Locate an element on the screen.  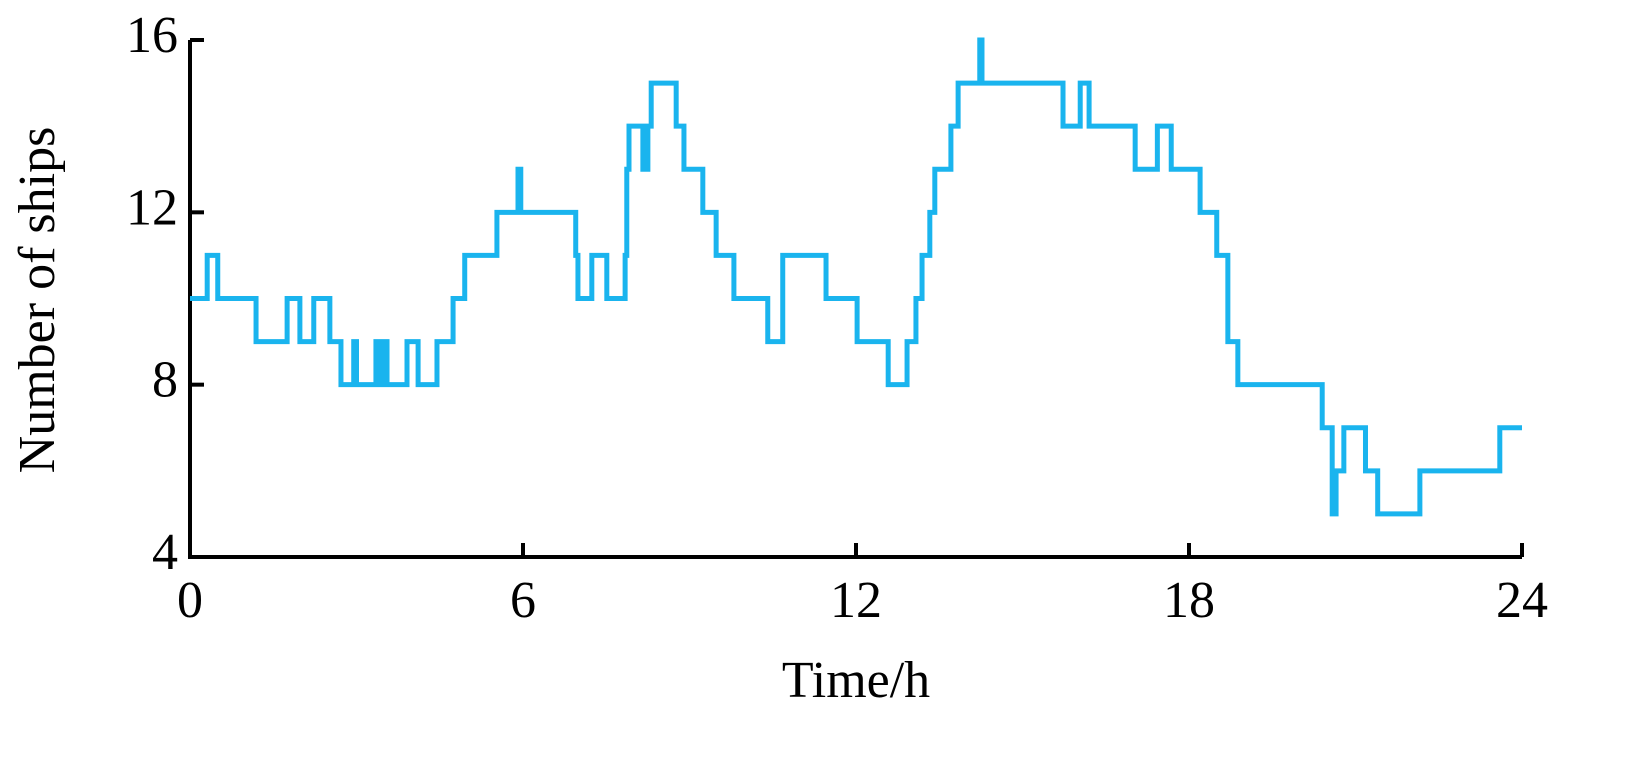
x-tick-label: 0 is located at coordinates (190, 600).